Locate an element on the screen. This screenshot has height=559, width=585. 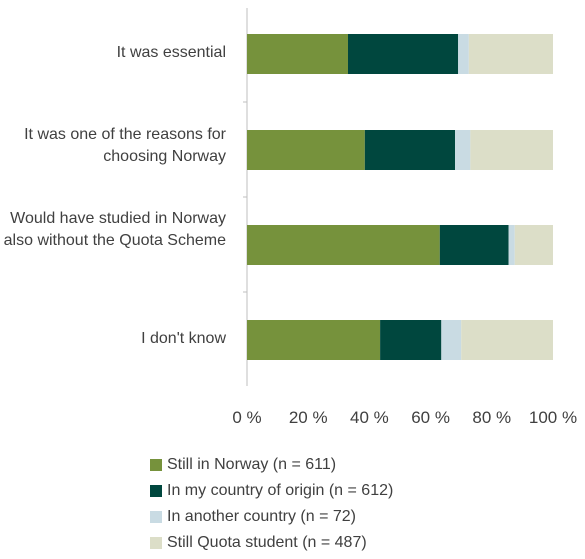
x-tick-label: 60 % is located at coordinates (430, 417).